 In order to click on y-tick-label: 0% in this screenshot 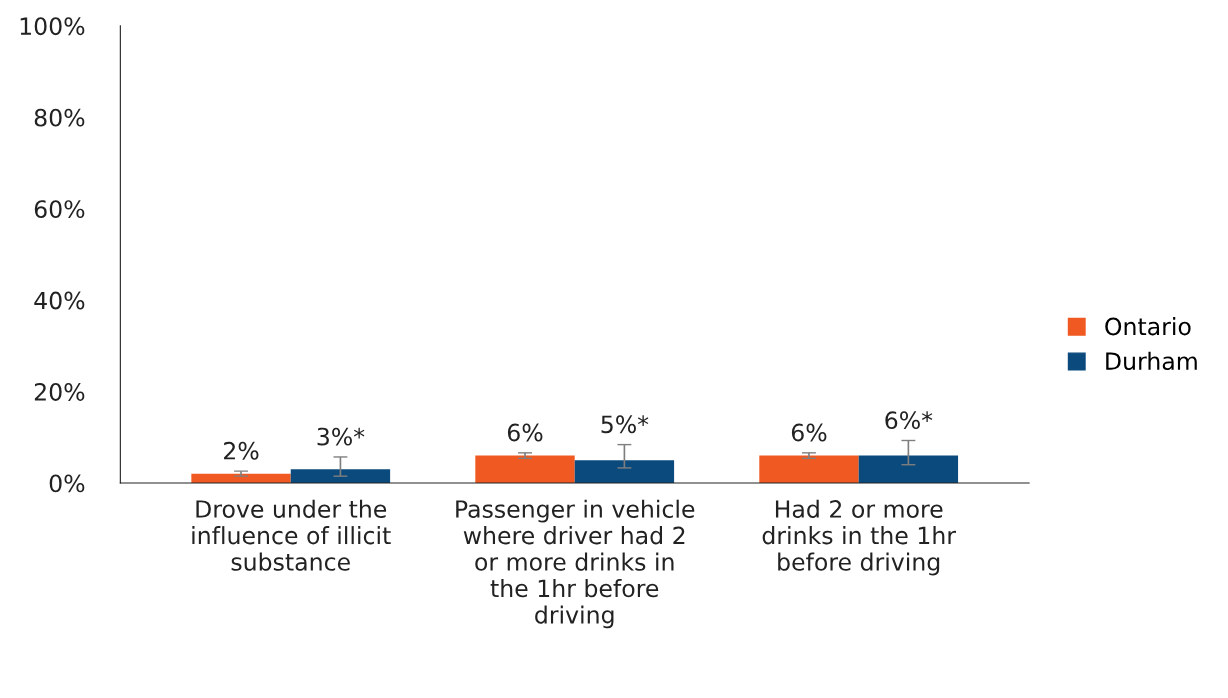, I will do `click(67, 483)`.